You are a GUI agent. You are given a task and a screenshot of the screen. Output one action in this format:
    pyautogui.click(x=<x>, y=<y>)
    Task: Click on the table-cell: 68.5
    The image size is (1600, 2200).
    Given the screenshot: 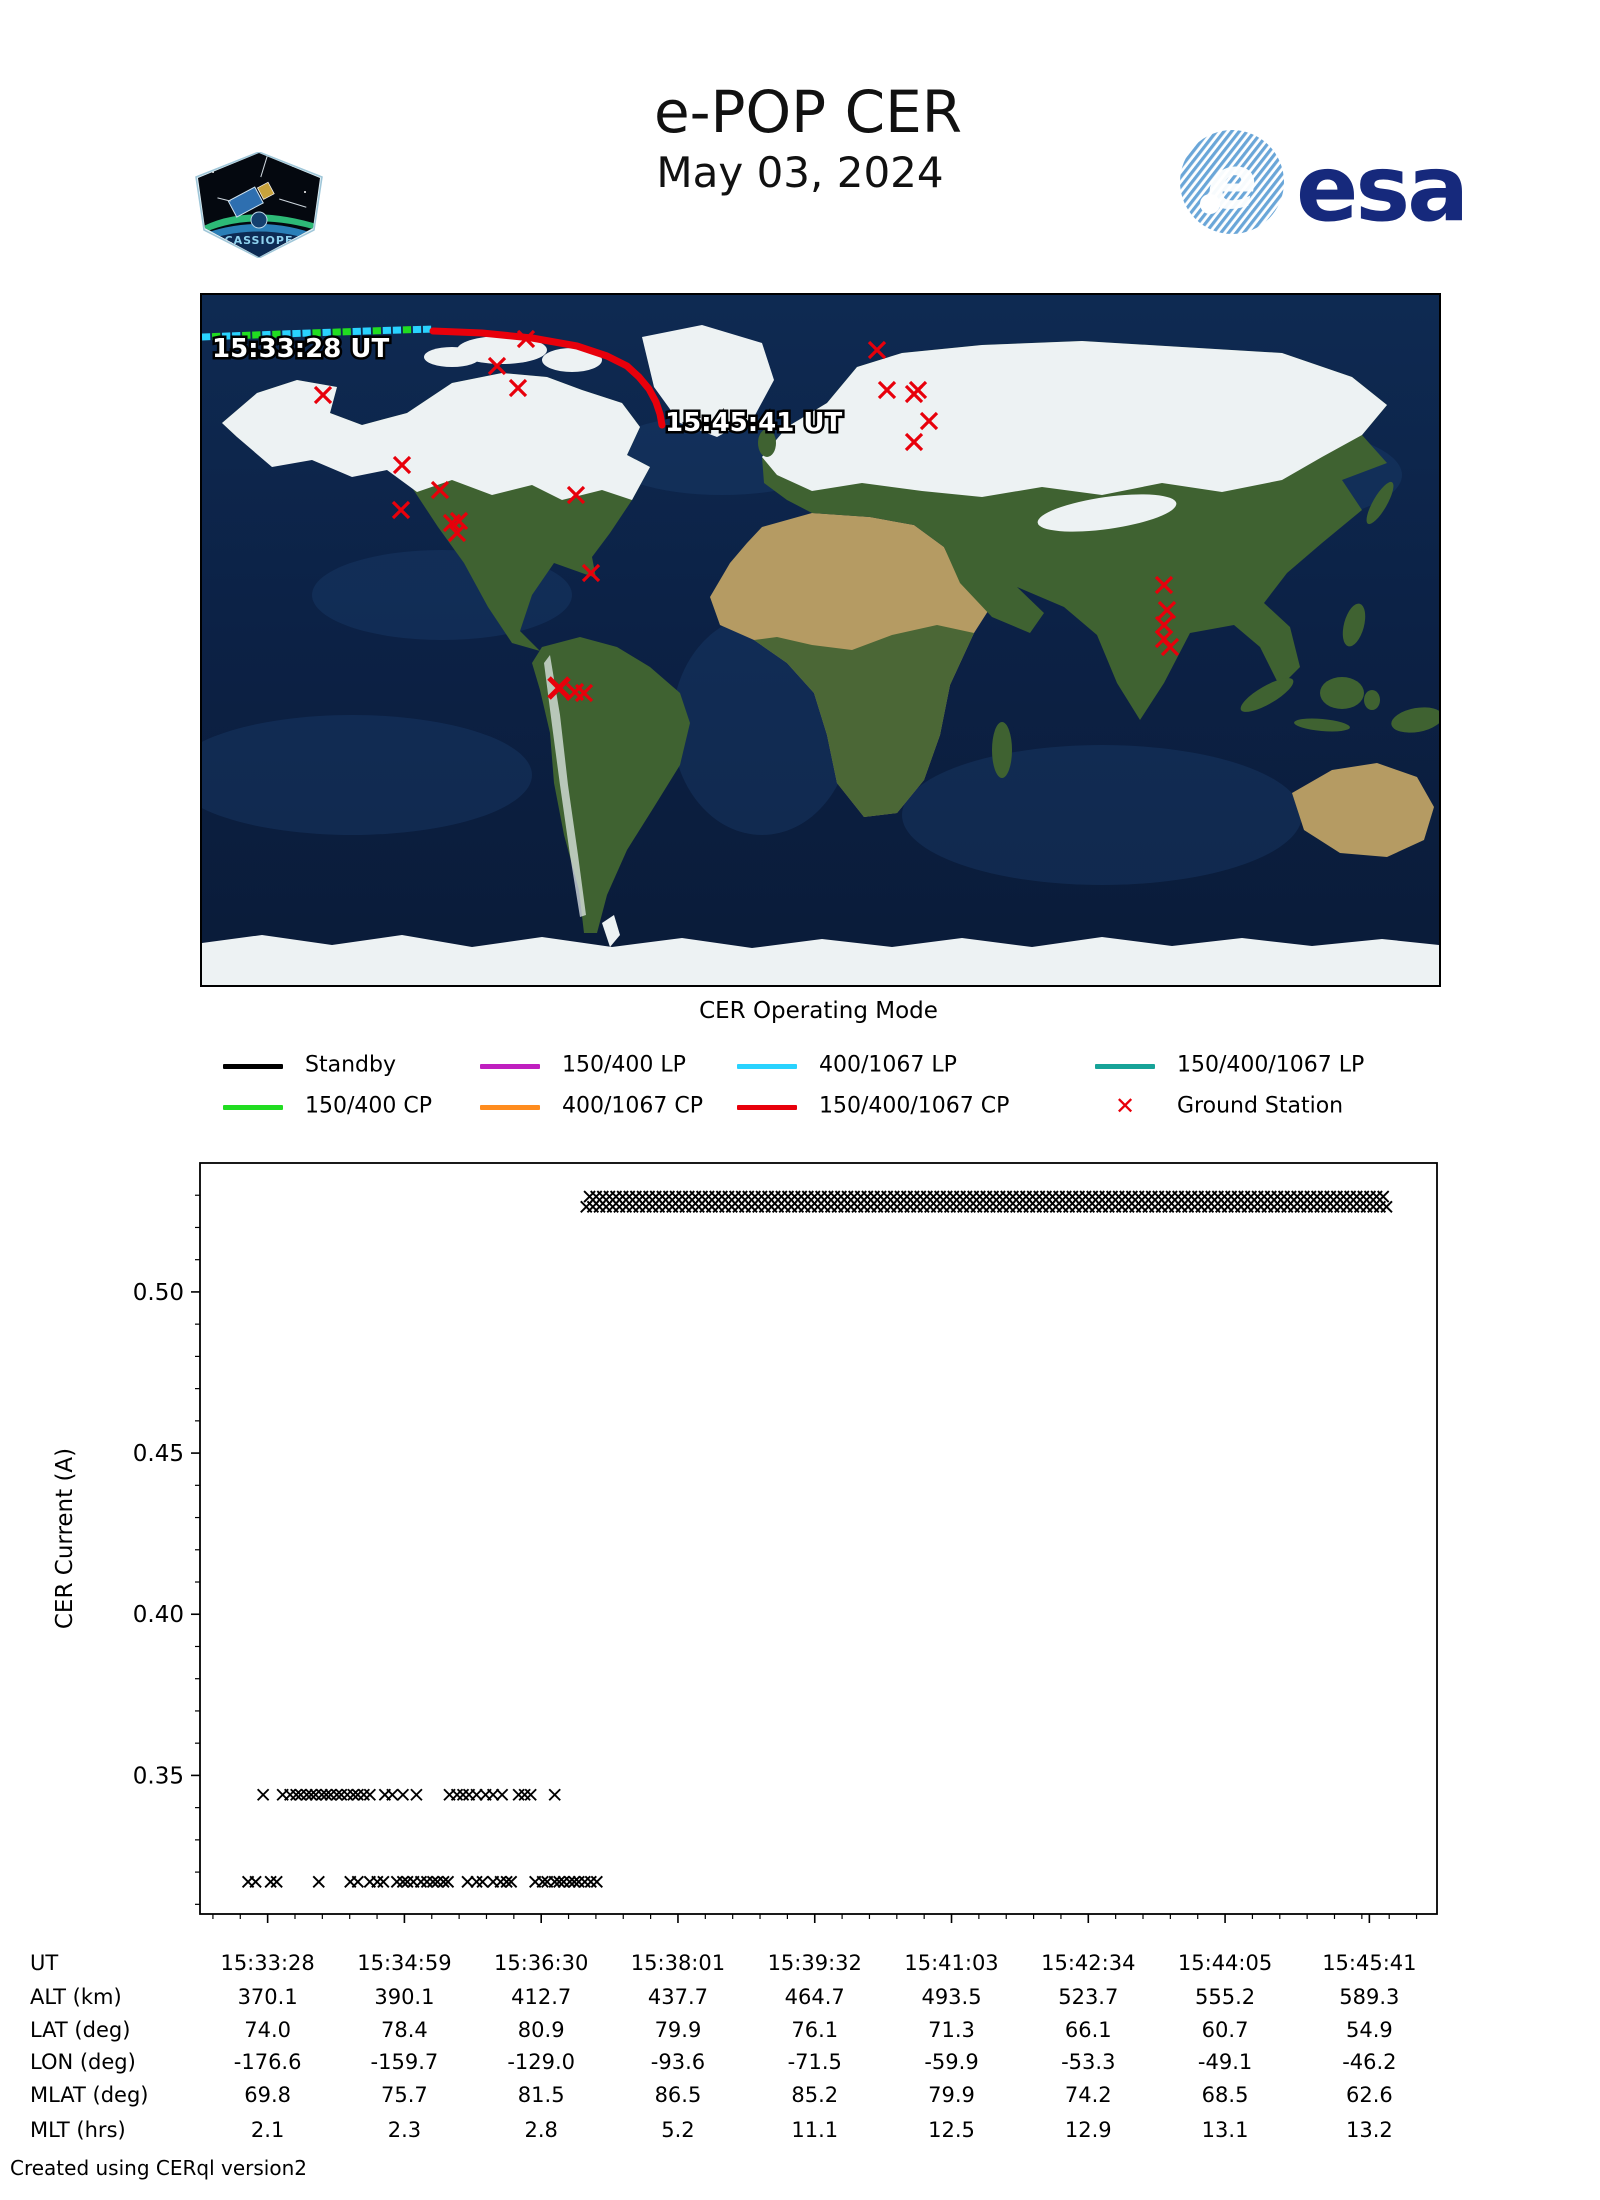 What is the action you would take?
    pyautogui.click(x=1225, y=2095)
    